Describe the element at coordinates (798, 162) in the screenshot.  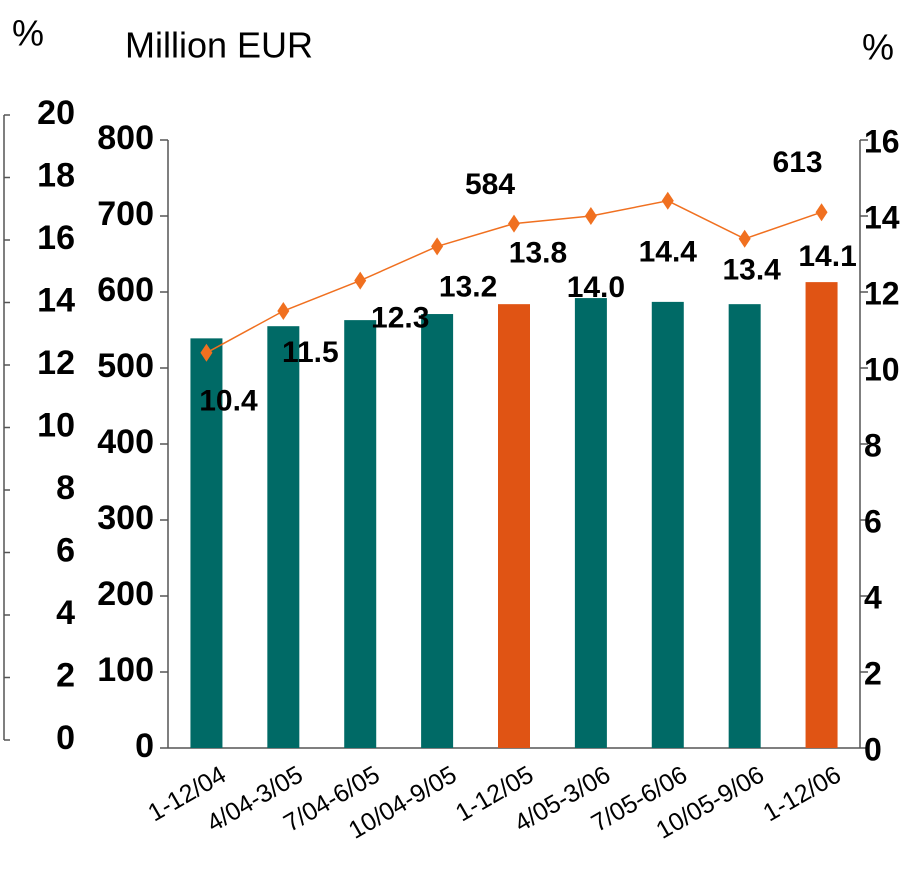
I see `bar-value-label: 613` at that location.